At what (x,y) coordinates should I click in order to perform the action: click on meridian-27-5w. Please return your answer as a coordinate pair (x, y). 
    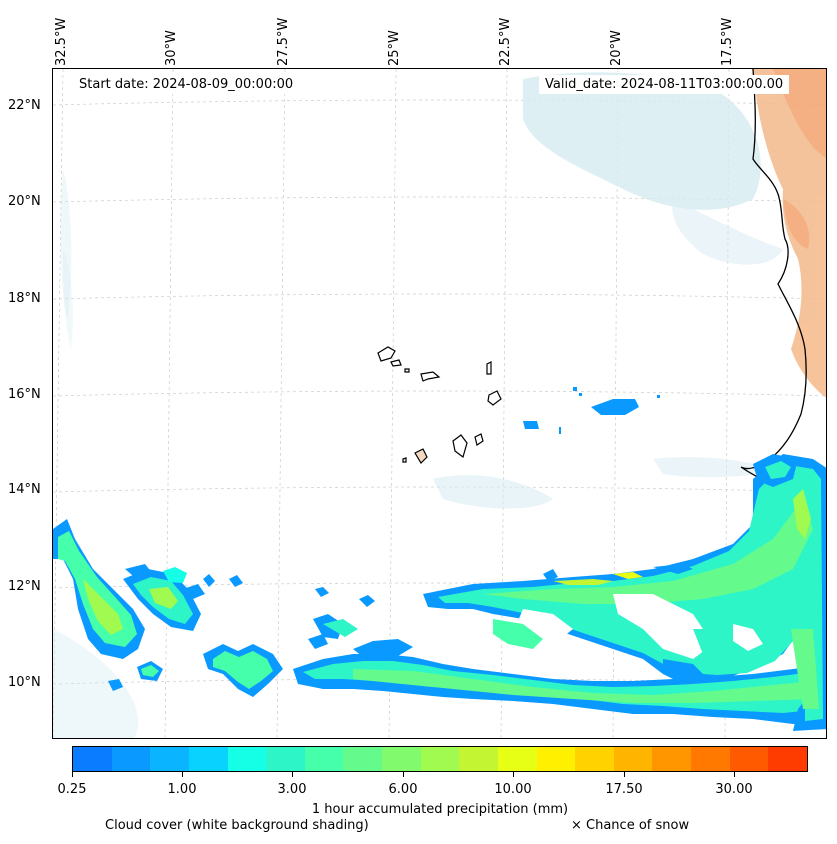
    Looking at the image, I should click on (281, 403).